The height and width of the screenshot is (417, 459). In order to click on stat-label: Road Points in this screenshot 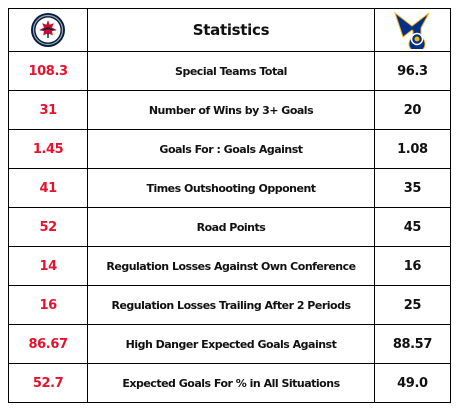, I will do `click(231, 227)`.